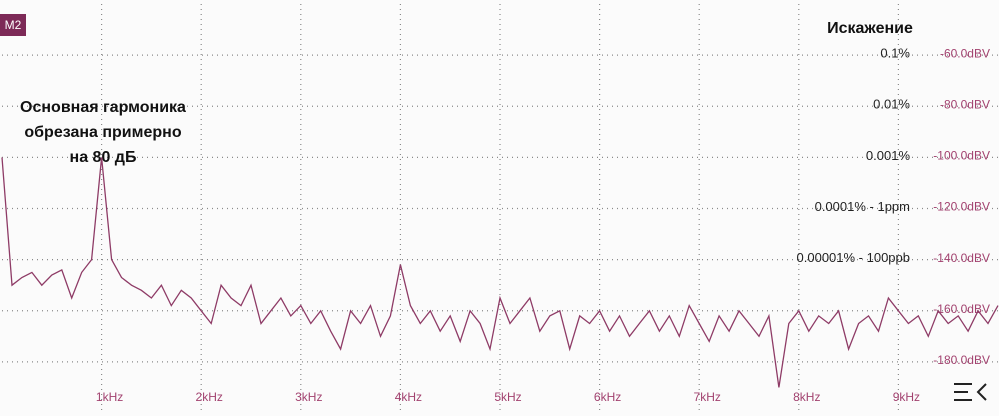 The height and width of the screenshot is (416, 999). What do you see at coordinates (853, 257) in the screenshot?
I see `distortion-label: 0.00001% - 100ppb` at bounding box center [853, 257].